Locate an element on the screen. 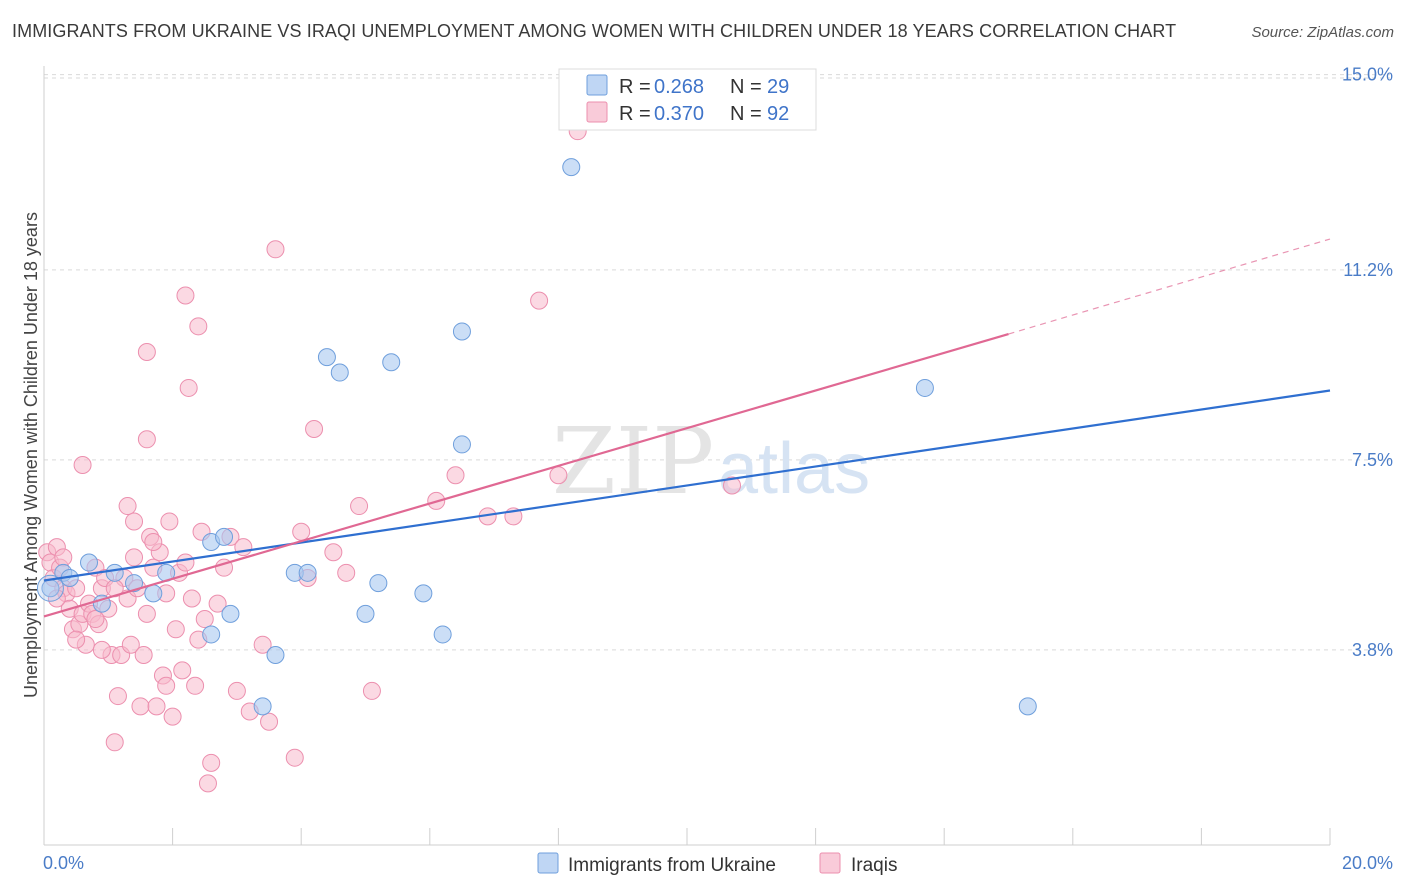 The width and height of the screenshot is (1406, 892). legend-n-label-1: N = is located at coordinates (746, 87).